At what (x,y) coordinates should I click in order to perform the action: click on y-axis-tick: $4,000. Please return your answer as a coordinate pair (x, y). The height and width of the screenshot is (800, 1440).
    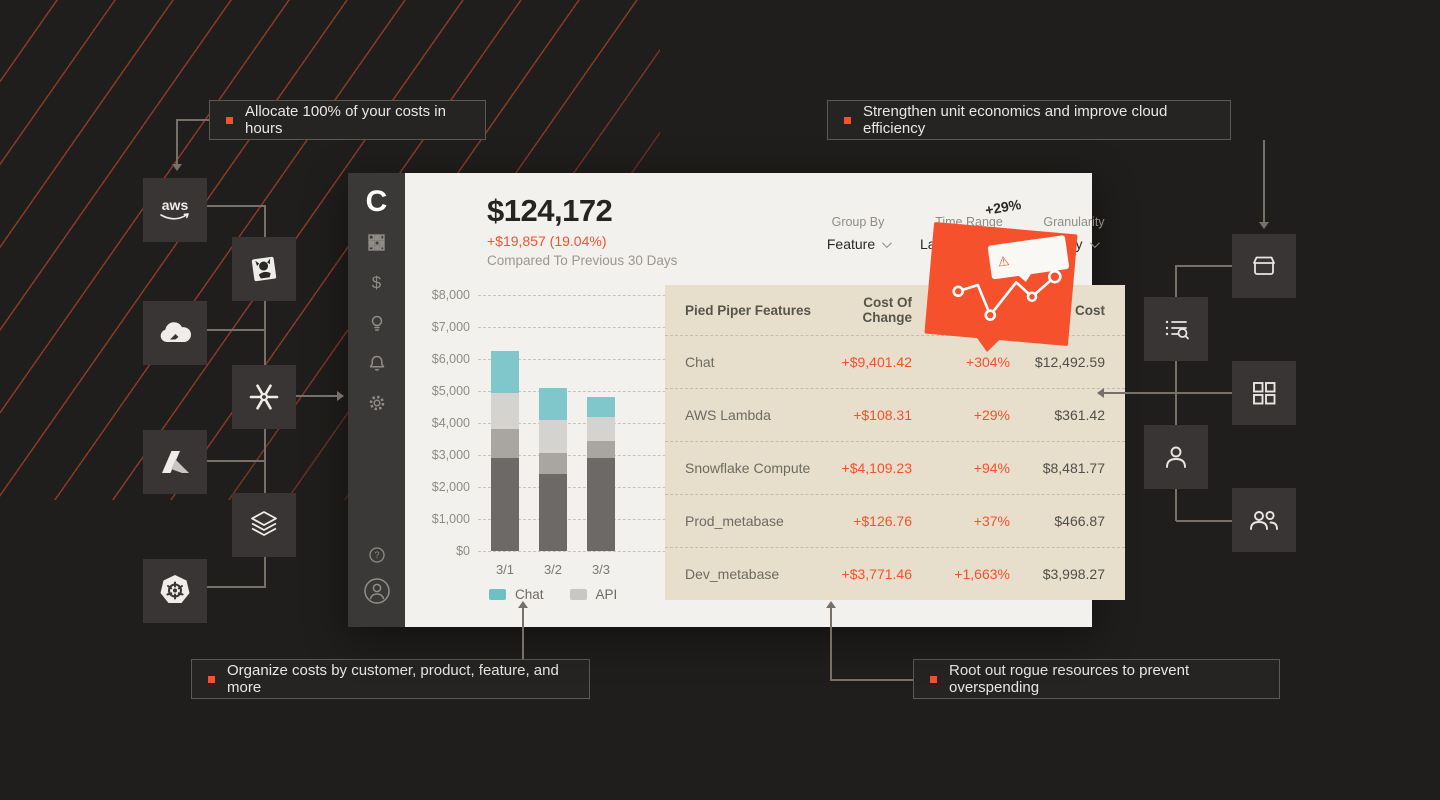
    Looking at the image, I should click on (450, 423).